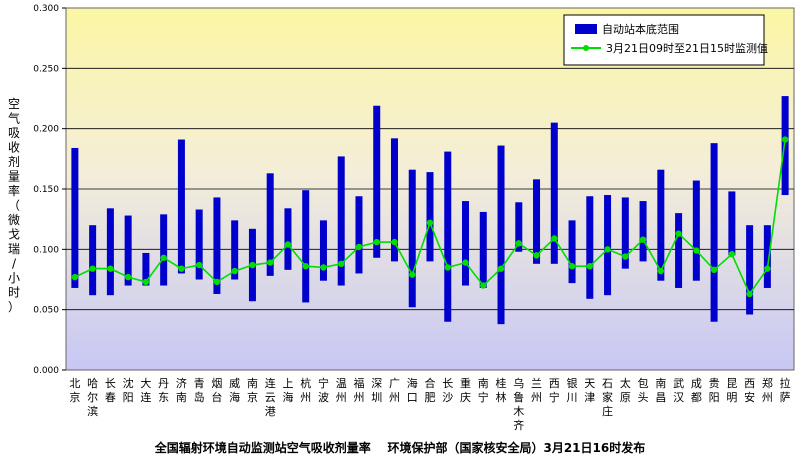 The height and width of the screenshot is (463, 800). What do you see at coordinates (640, 29) in the screenshot?
I see `legend-label-range: 自动站本底范围` at bounding box center [640, 29].